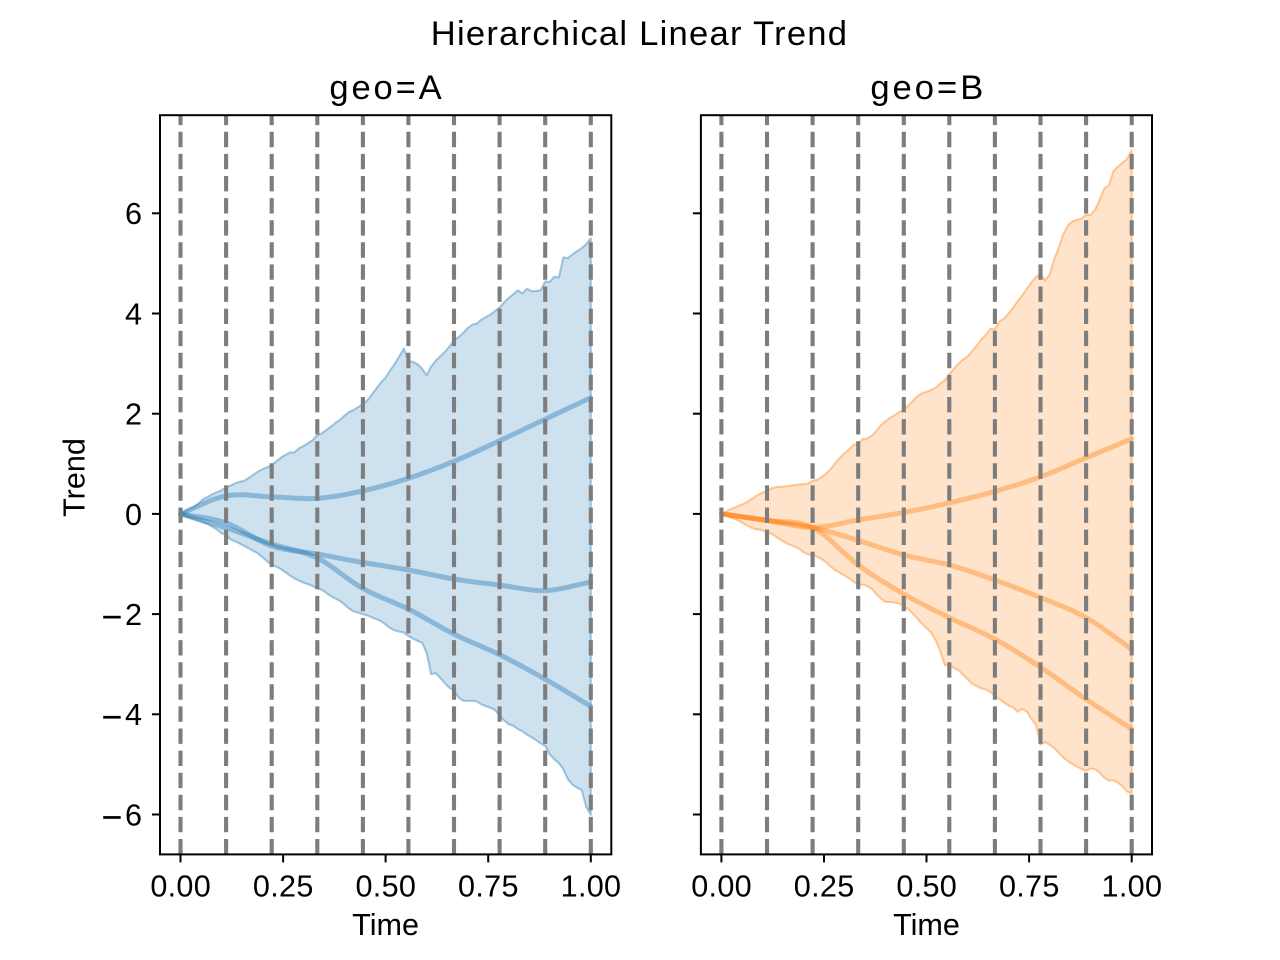 The image size is (1280, 960). I want to click on svg-text: Hierarchical Linear Trend, so click(640, 34).